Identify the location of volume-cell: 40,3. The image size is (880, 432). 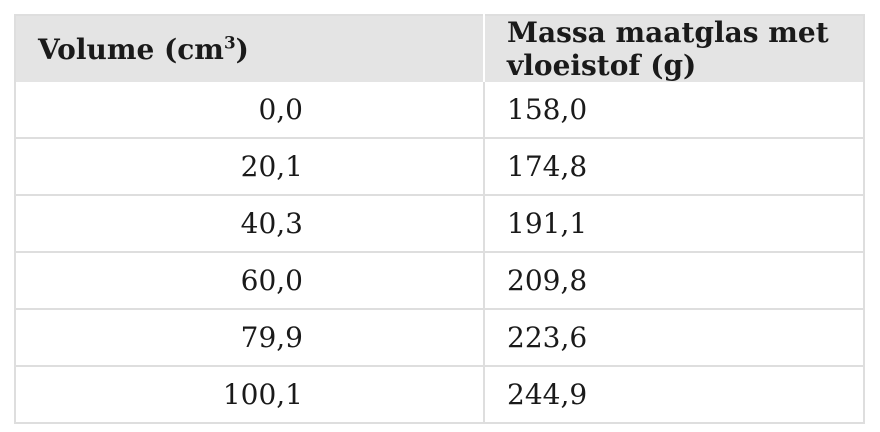
(250, 223).